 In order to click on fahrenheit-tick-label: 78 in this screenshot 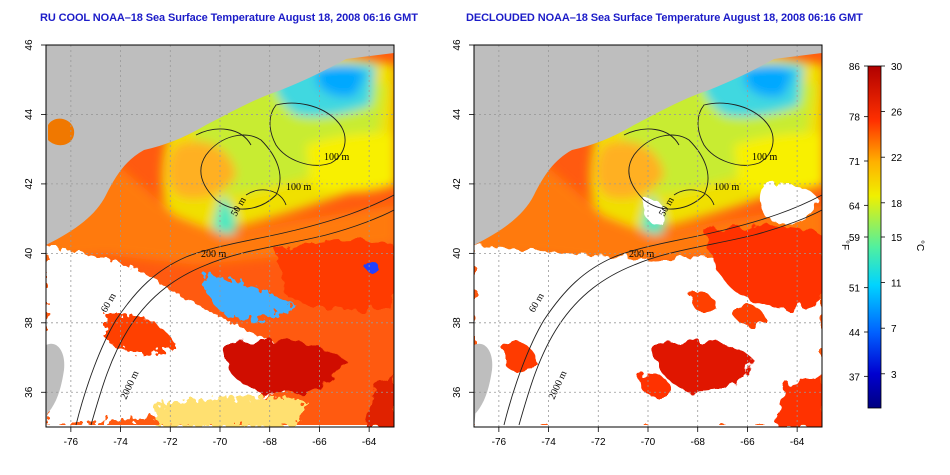, I will do `click(855, 118)`.